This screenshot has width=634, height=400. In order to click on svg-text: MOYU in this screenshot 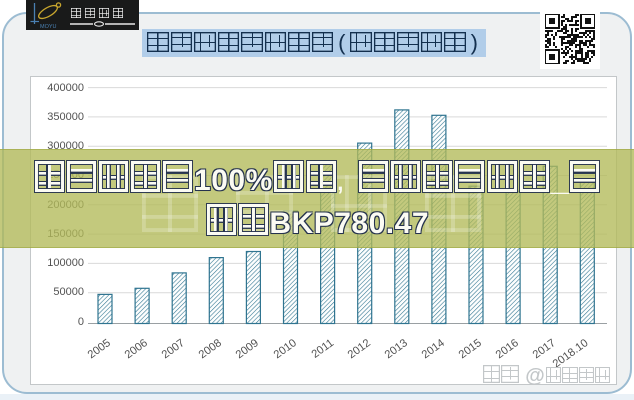, I will do `click(48, 27)`.